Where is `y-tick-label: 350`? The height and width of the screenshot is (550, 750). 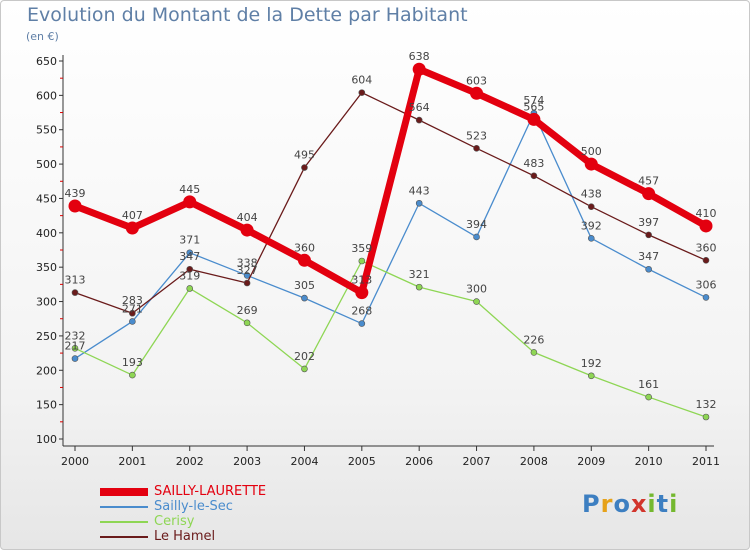
y-tick-label: 350 is located at coordinates (46, 267).